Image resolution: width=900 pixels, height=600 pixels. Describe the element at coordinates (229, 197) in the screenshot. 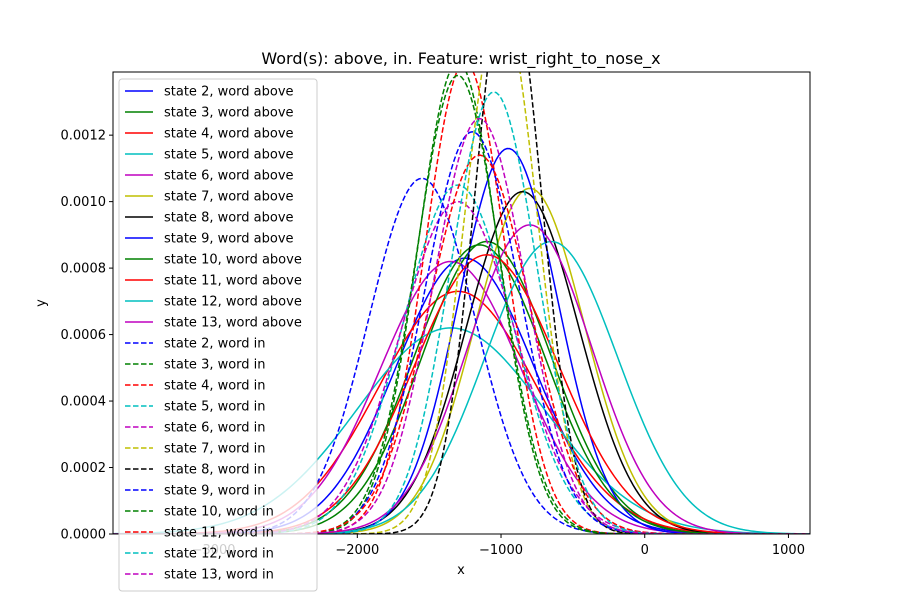

I see `legend-entry-label: state 7, word above` at that location.